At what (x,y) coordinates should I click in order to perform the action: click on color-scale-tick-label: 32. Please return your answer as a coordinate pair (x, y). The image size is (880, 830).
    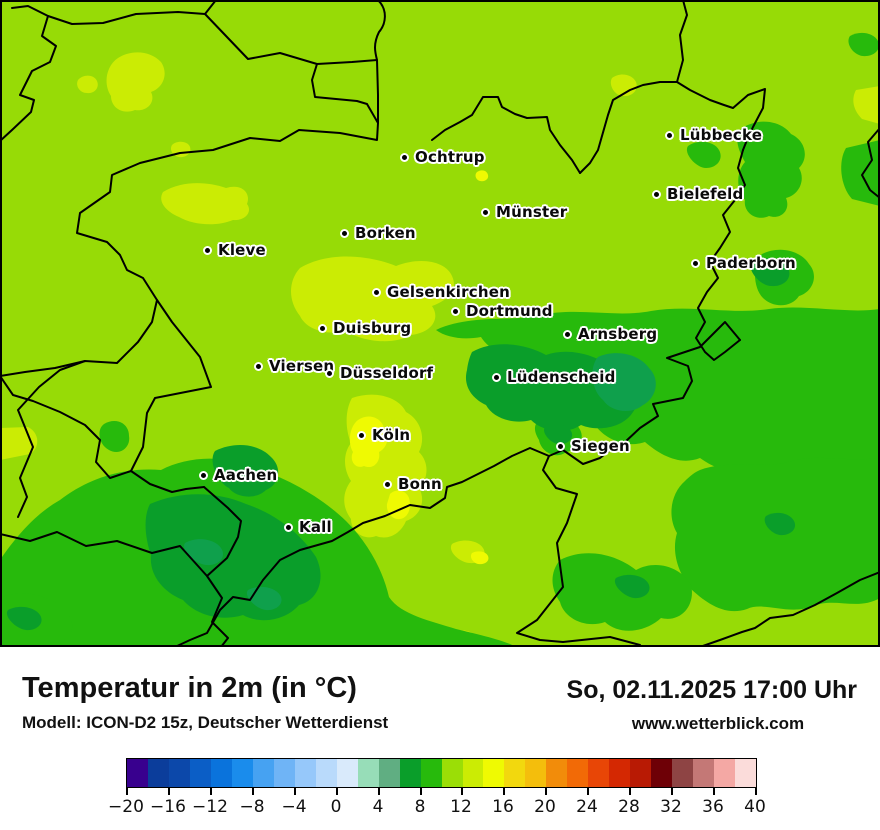
    Looking at the image, I should click on (671, 807).